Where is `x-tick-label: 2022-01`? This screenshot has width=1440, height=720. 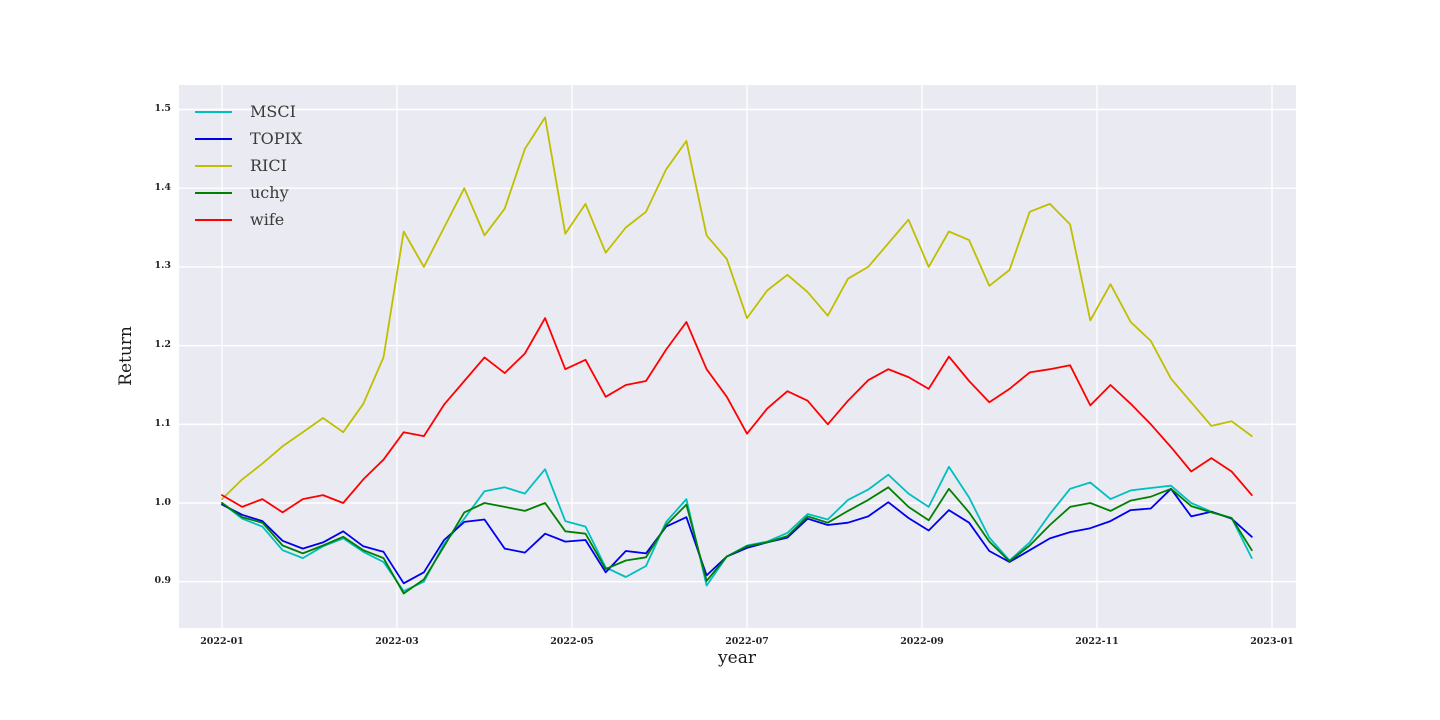 x-tick-label: 2022-01 is located at coordinates (222, 641).